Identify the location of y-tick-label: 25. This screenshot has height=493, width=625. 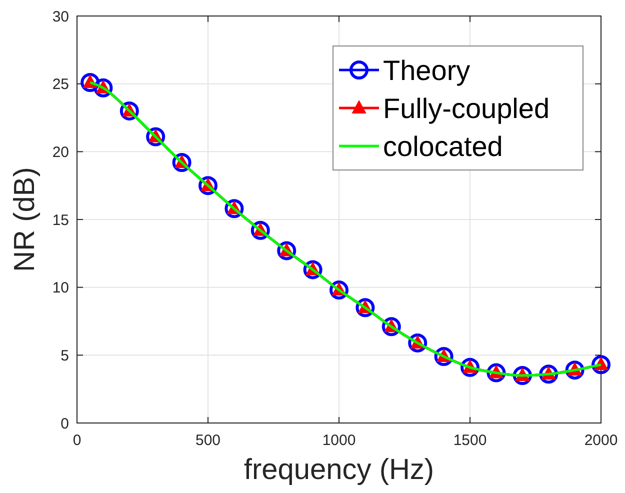
(60, 85).